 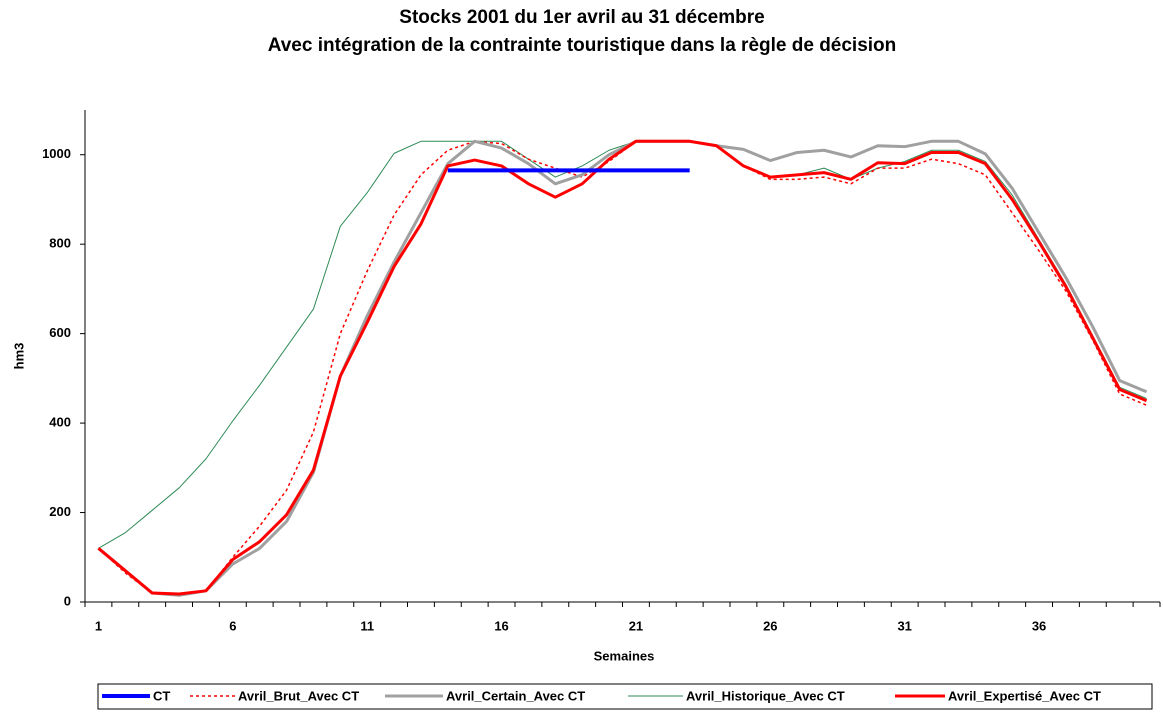 What do you see at coordinates (367, 625) in the screenshot?
I see `x-tick-label: 11` at bounding box center [367, 625].